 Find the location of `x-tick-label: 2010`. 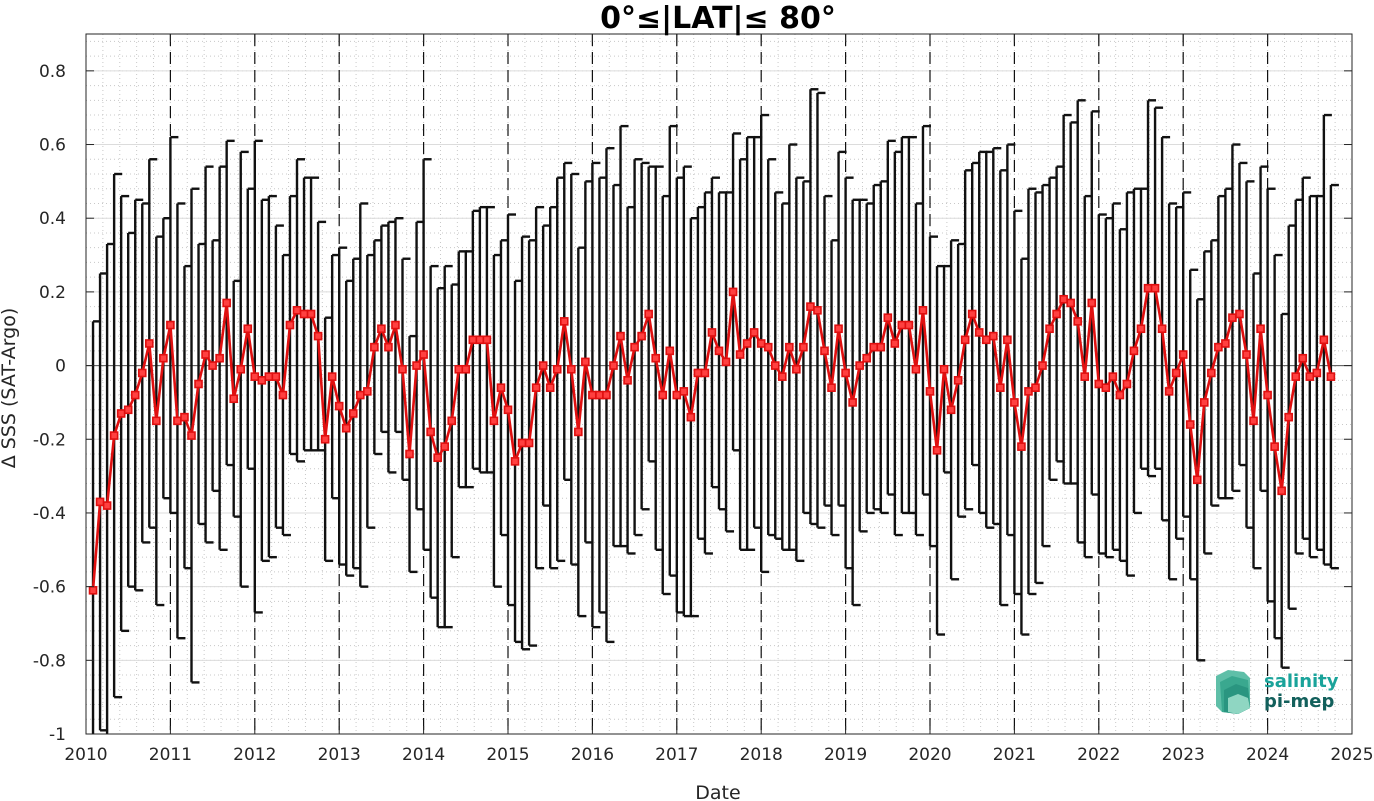

x-tick-label: 2010 is located at coordinates (85, 755).